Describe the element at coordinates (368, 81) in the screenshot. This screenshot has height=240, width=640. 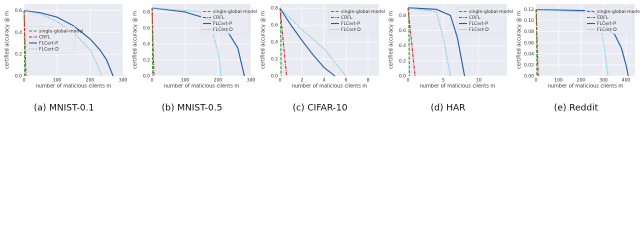
I see `x-tick-label: 8` at that location.